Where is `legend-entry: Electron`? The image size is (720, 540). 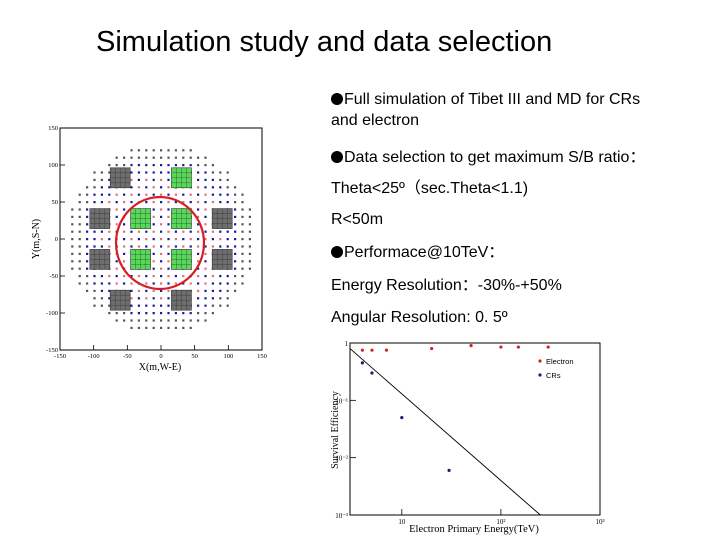
legend-entry: Electron is located at coordinates (560, 361).